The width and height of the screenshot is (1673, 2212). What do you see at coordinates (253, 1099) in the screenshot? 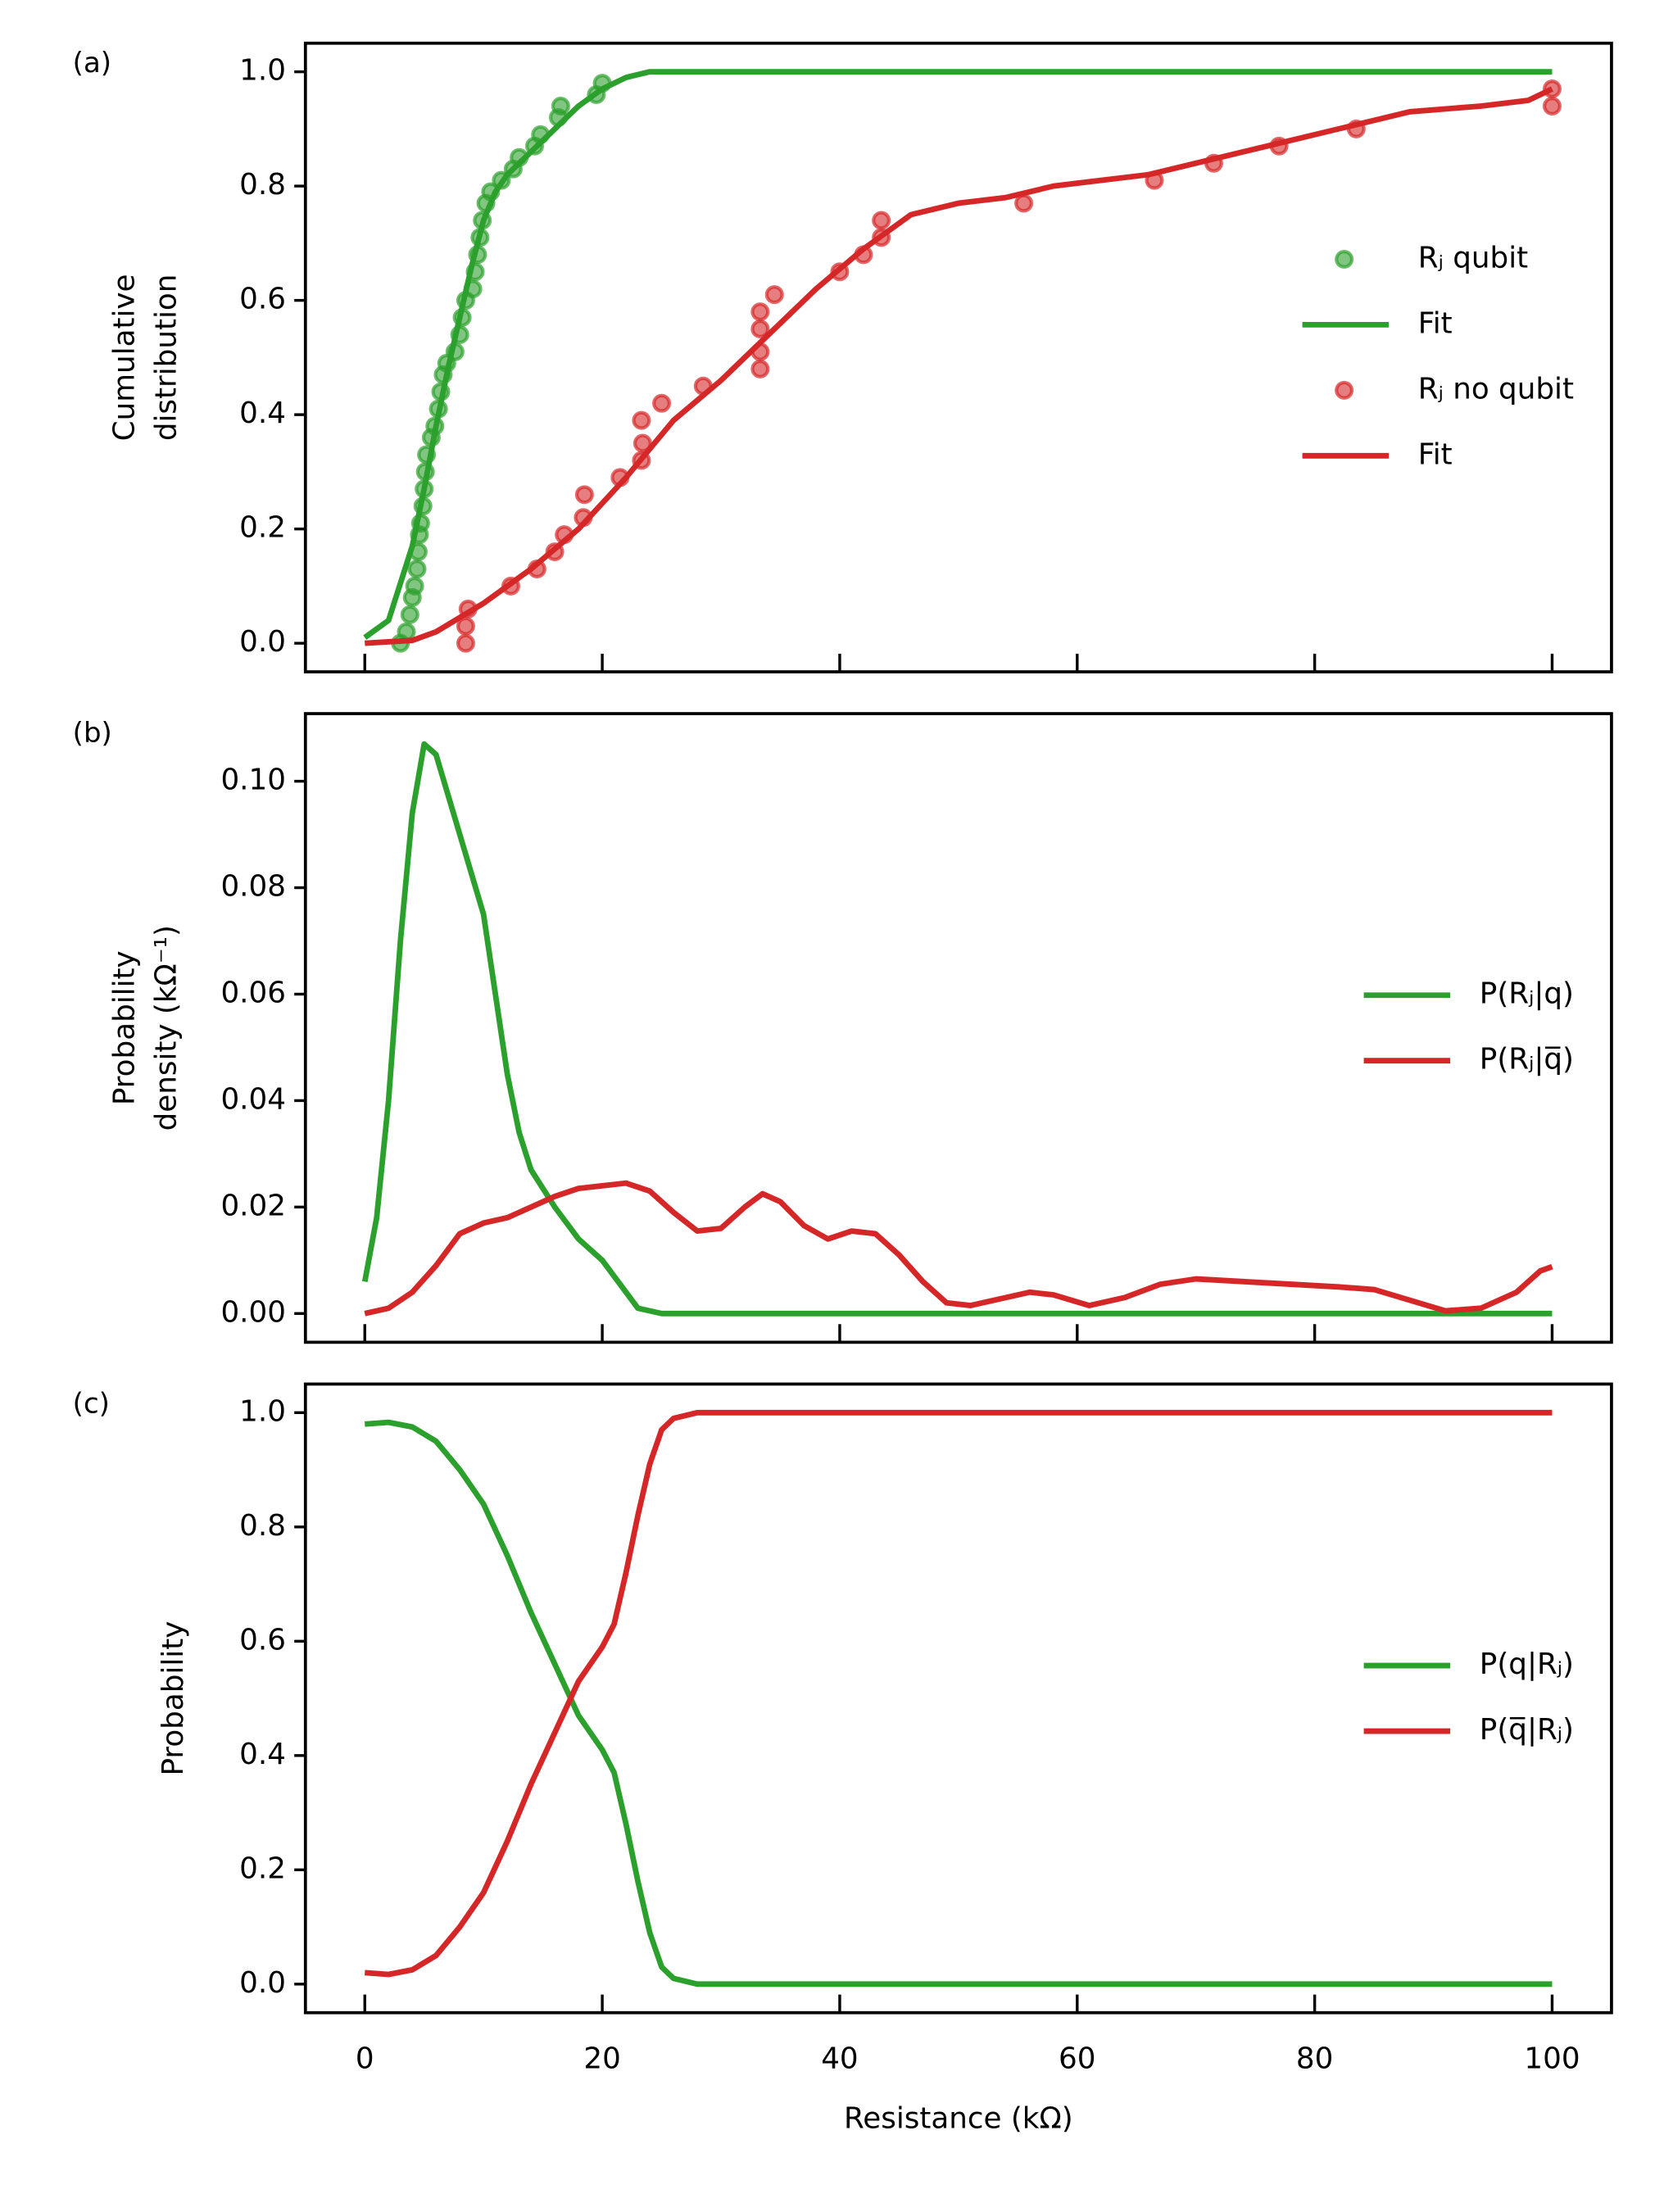
I see `y-tick-label: 0.04` at bounding box center [253, 1099].